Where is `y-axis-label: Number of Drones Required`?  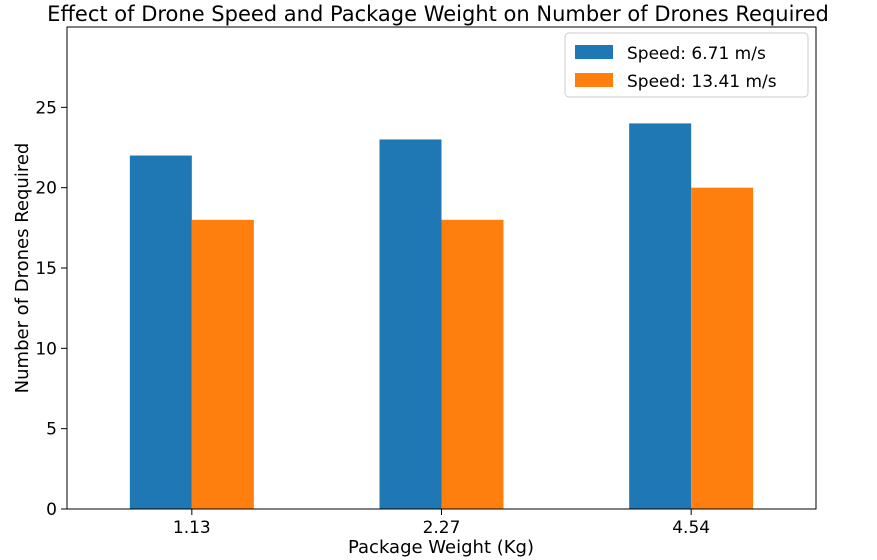
y-axis-label: Number of Drones Required is located at coordinates (22, 268).